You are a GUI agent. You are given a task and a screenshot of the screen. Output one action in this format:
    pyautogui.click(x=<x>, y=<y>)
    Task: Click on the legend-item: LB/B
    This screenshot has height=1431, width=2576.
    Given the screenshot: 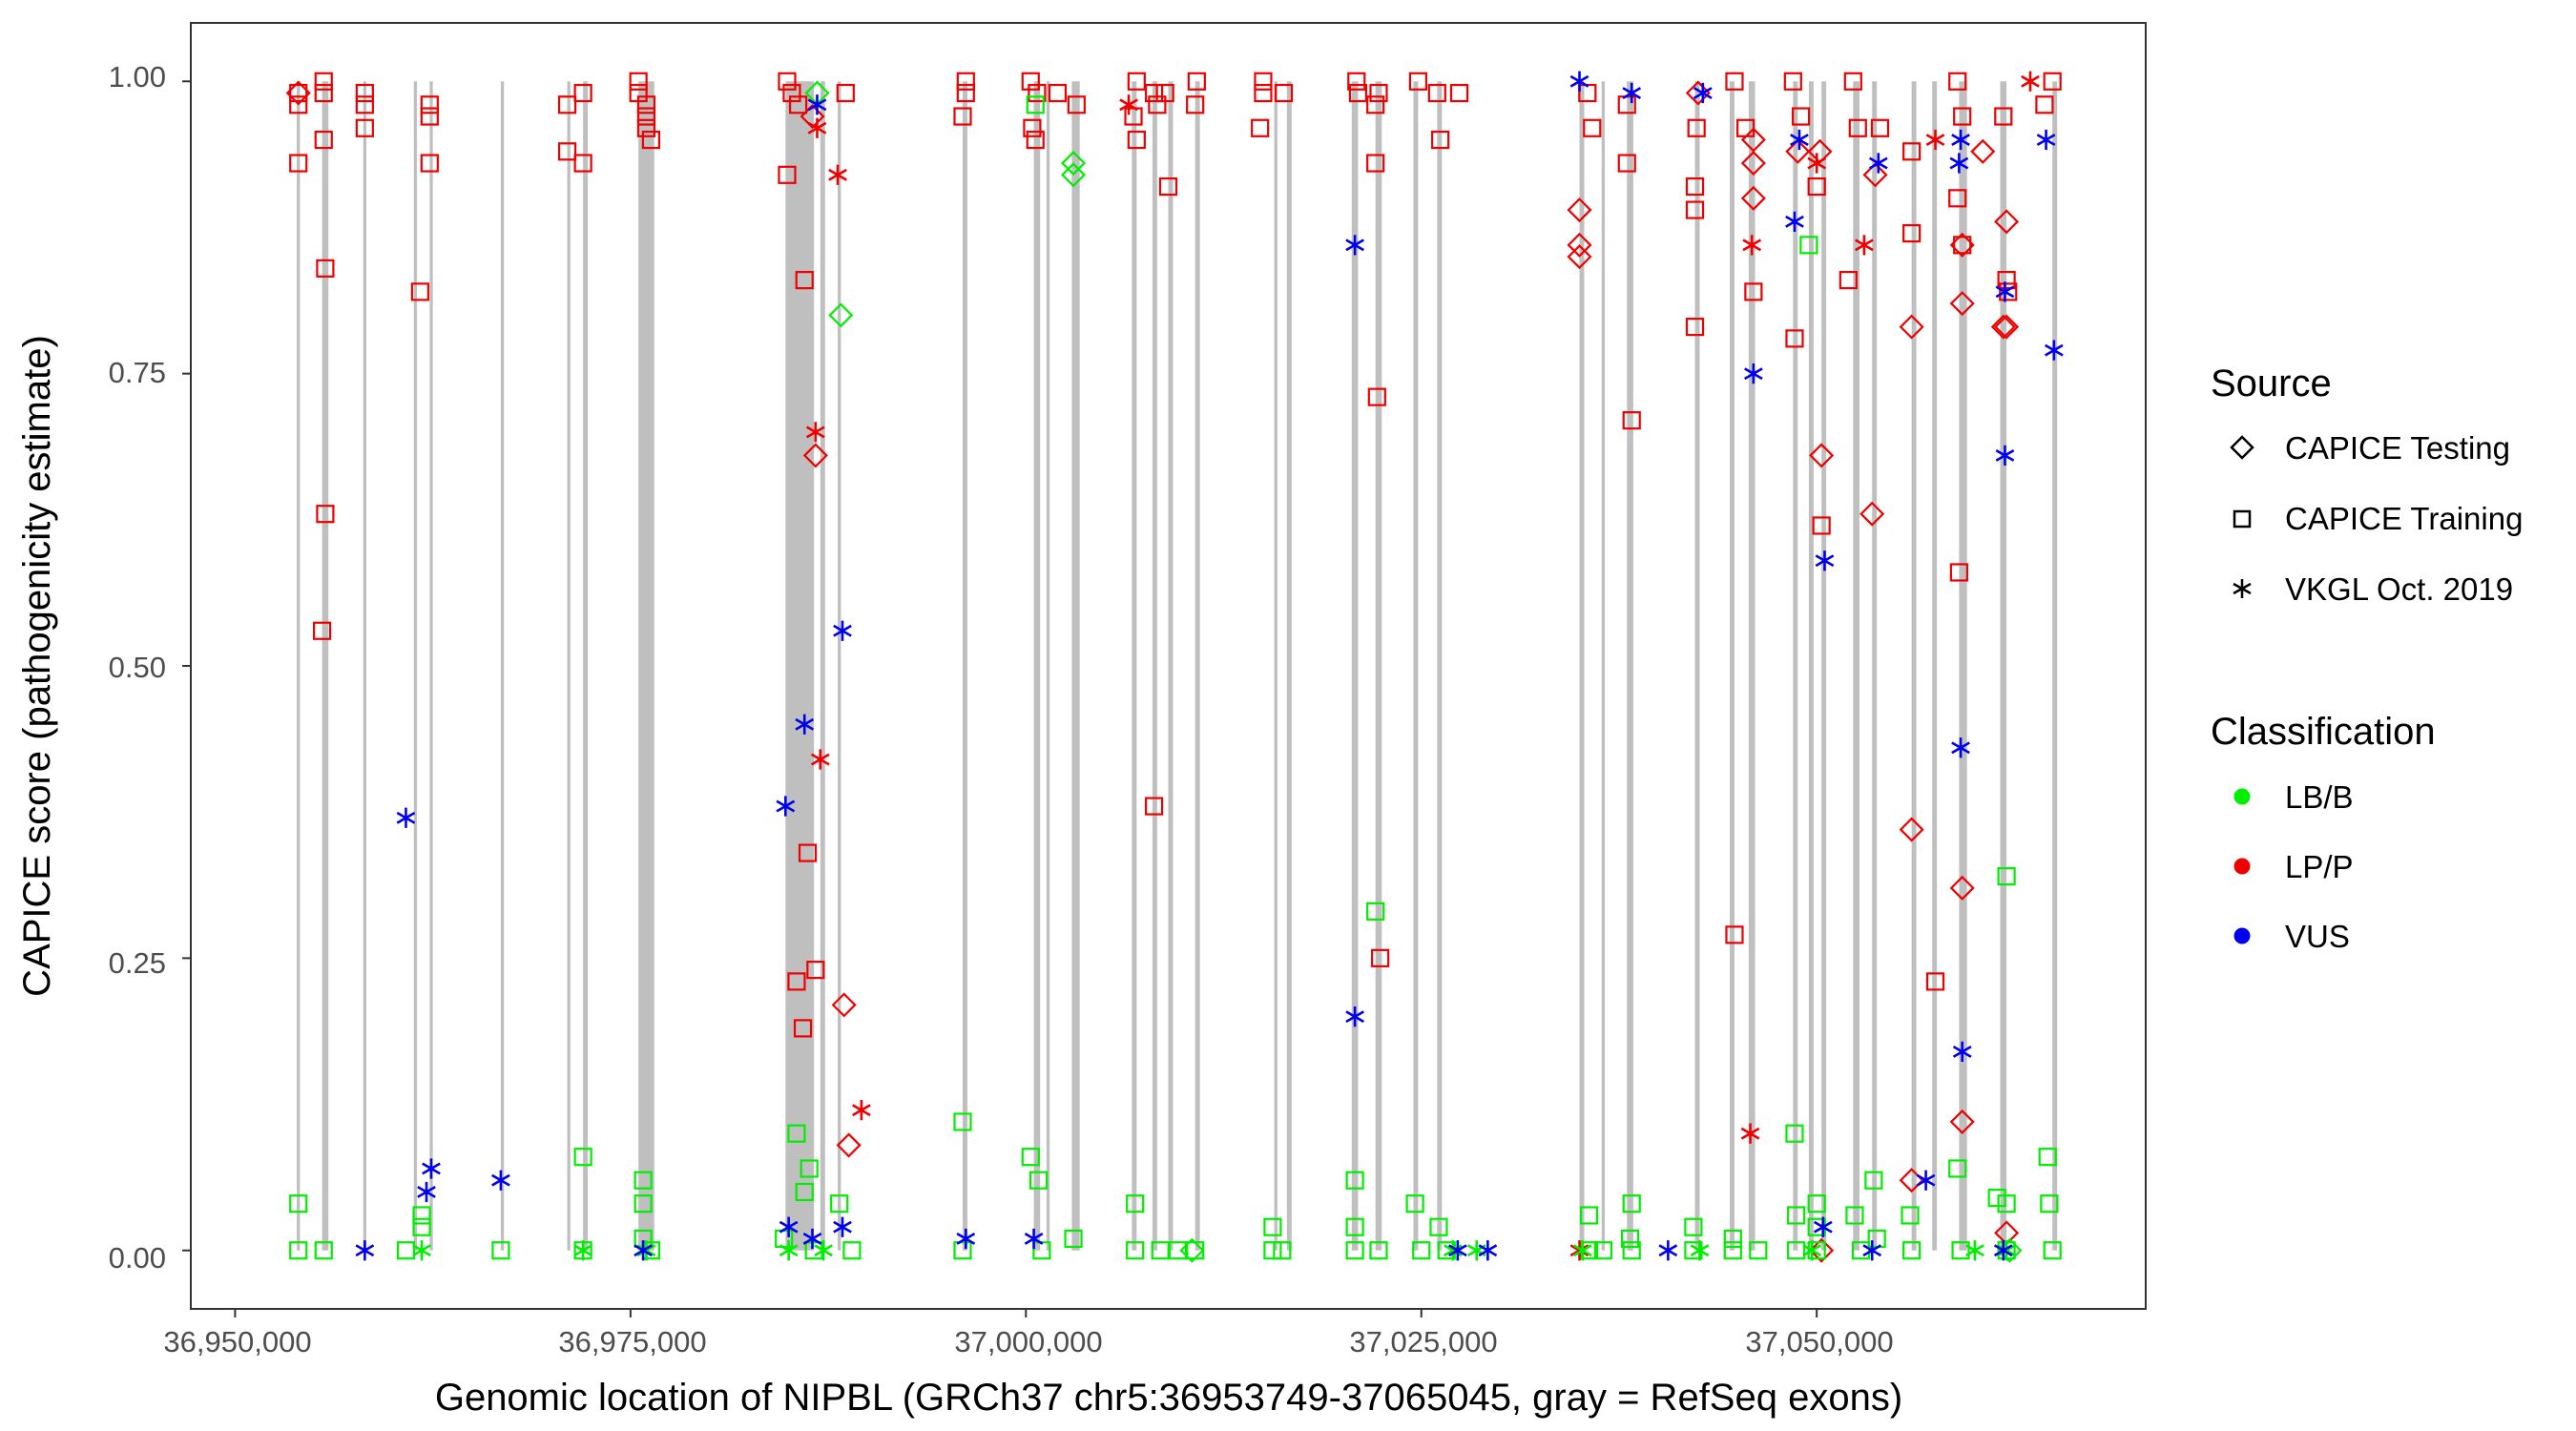 What is the action you would take?
    pyautogui.click(x=2293, y=797)
    